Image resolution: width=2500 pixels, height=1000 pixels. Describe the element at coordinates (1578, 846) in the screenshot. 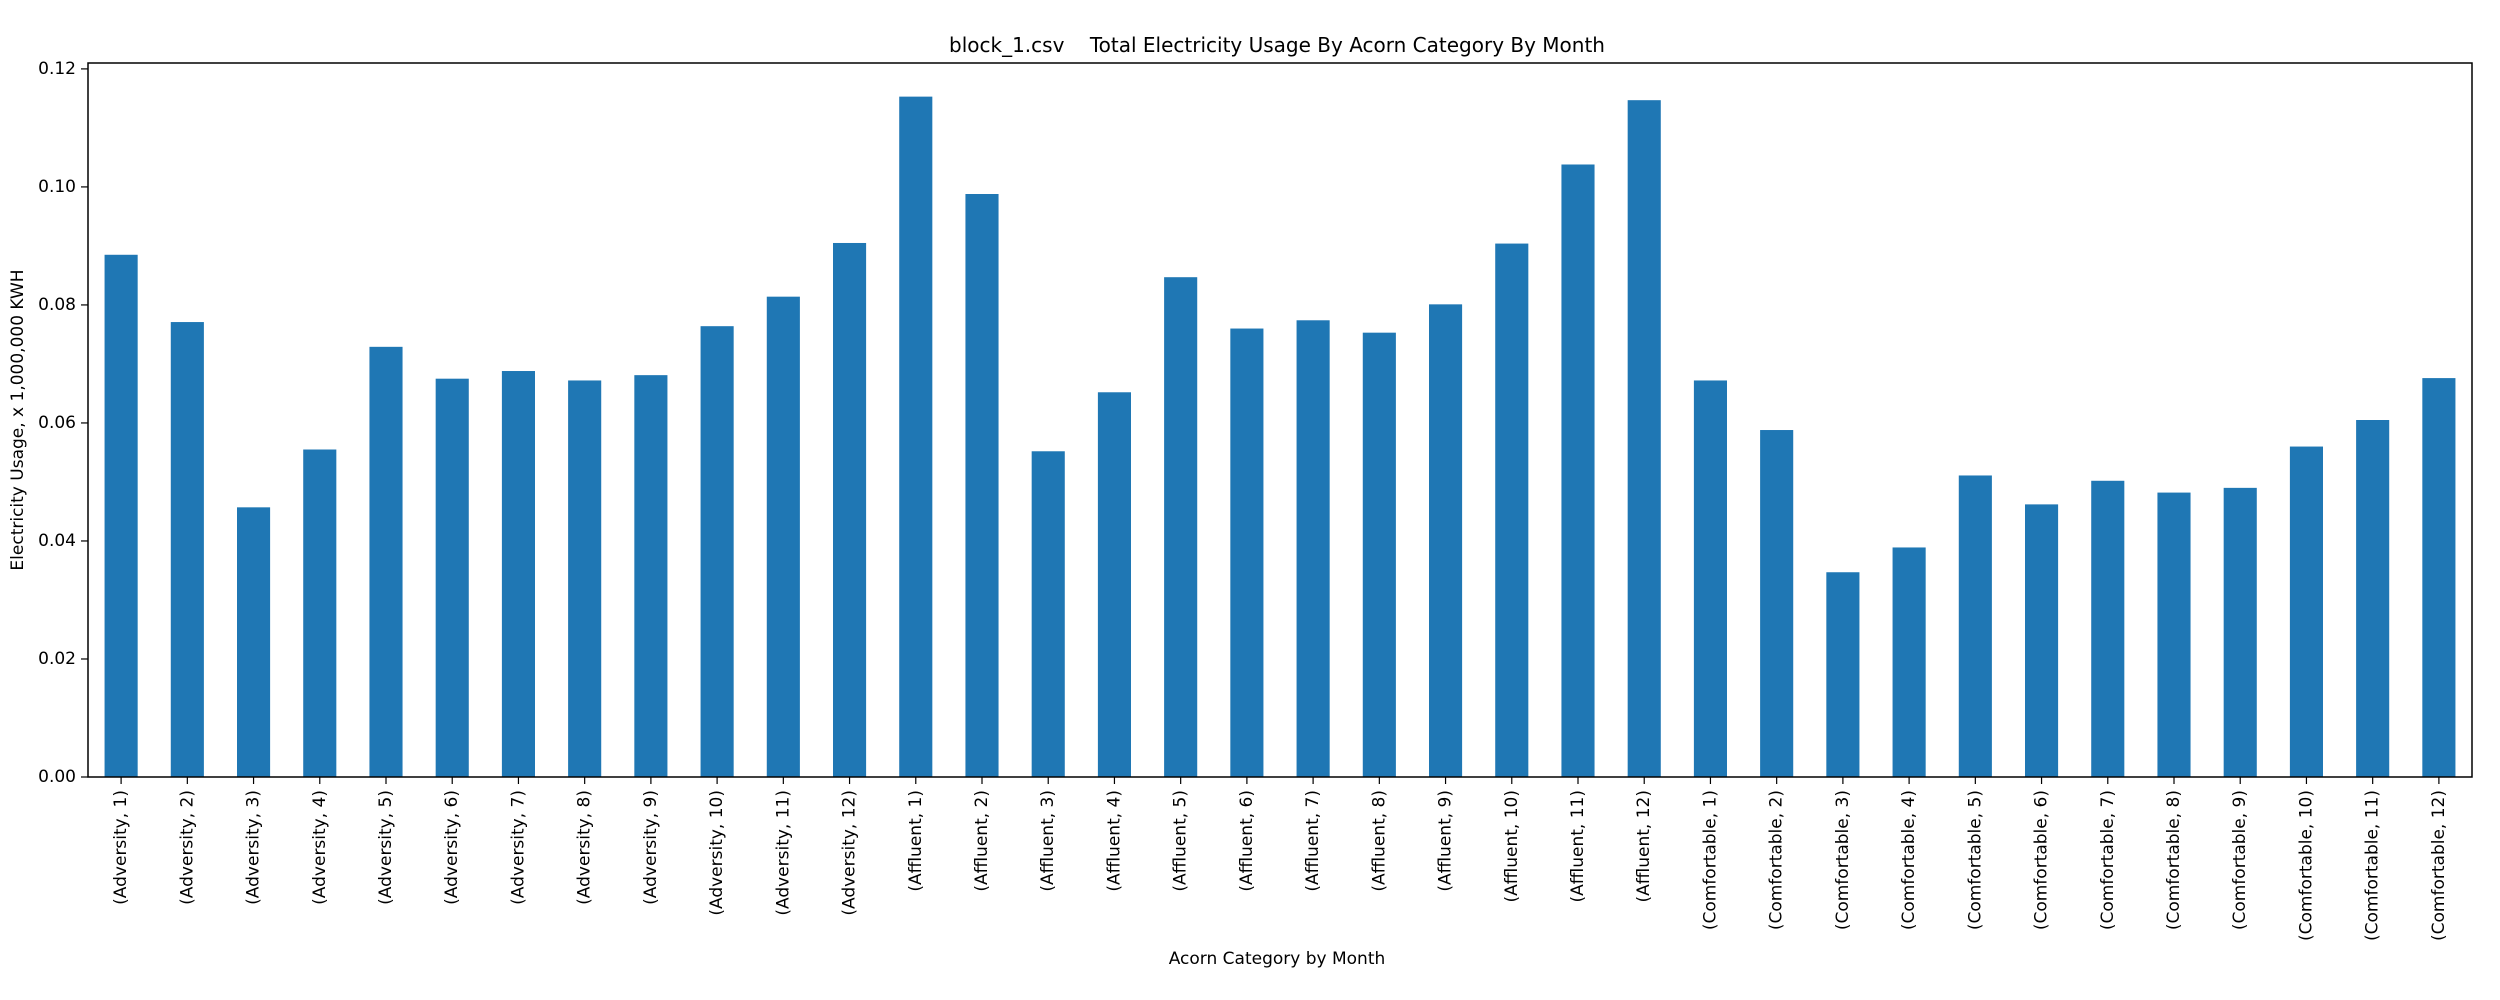

I see `x-tick-label: (Affluent, 11)` at that location.